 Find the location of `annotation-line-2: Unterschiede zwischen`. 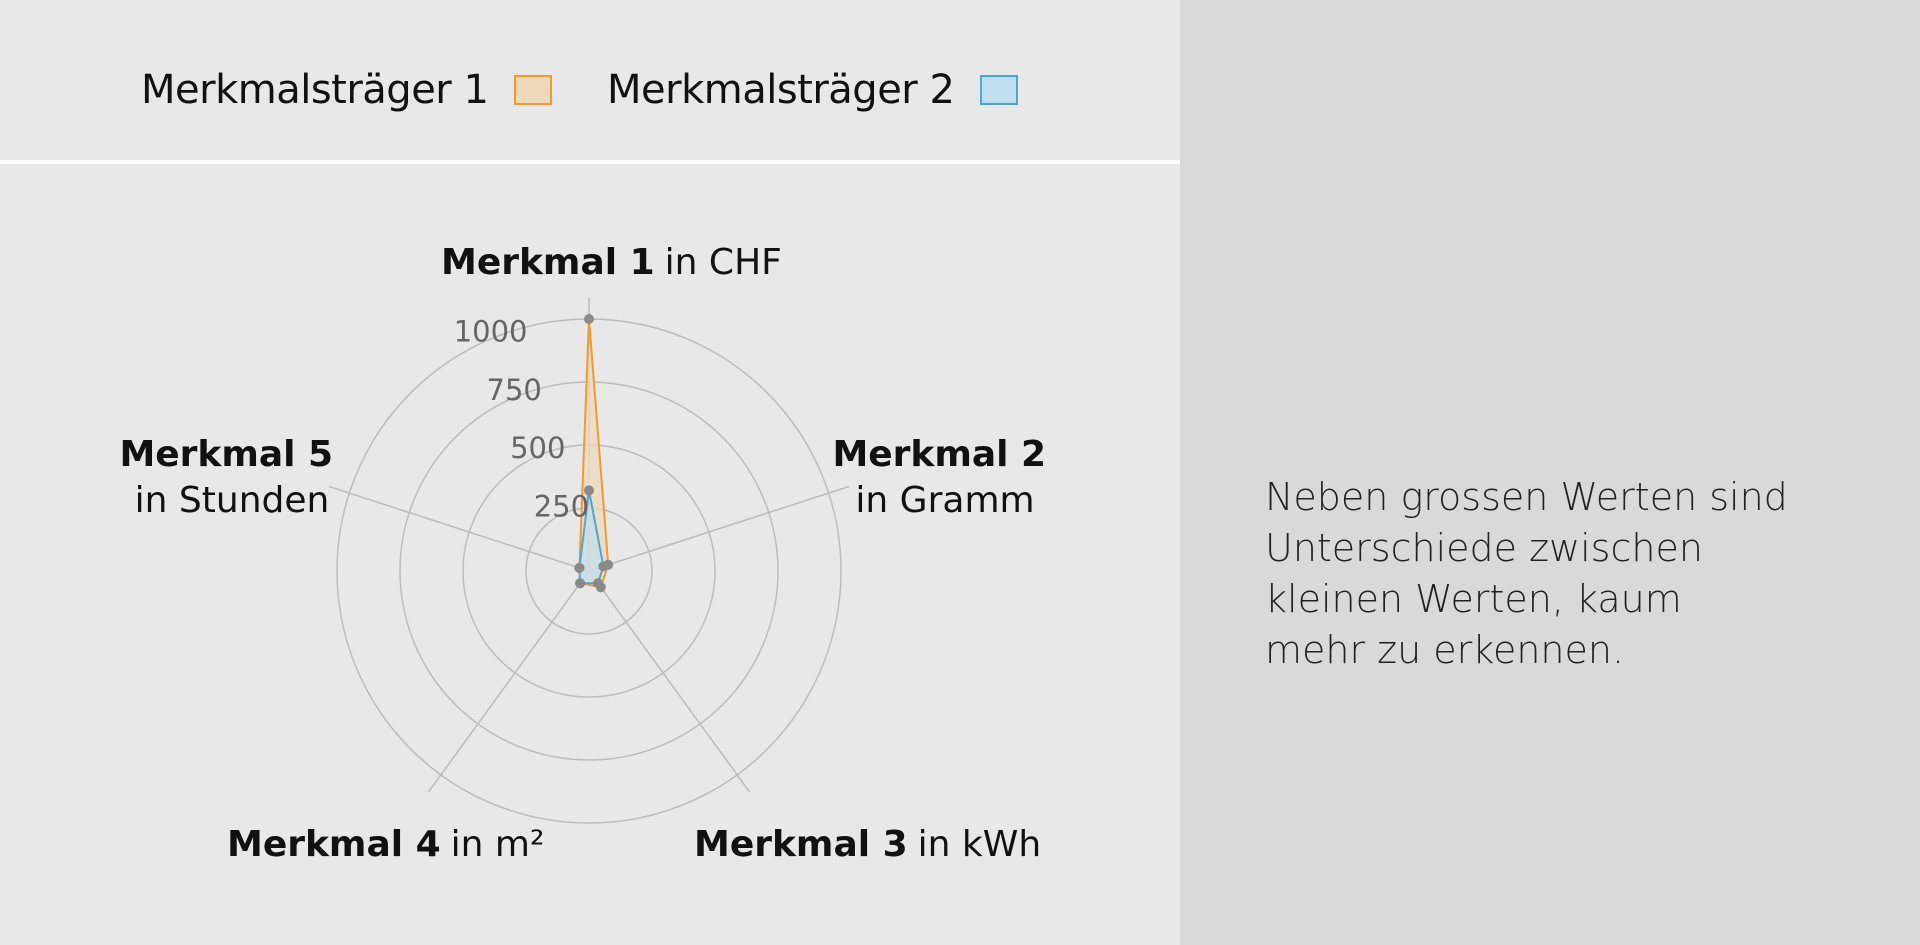

annotation-line-2: Unterschiede zwischen is located at coordinates (1484, 548).